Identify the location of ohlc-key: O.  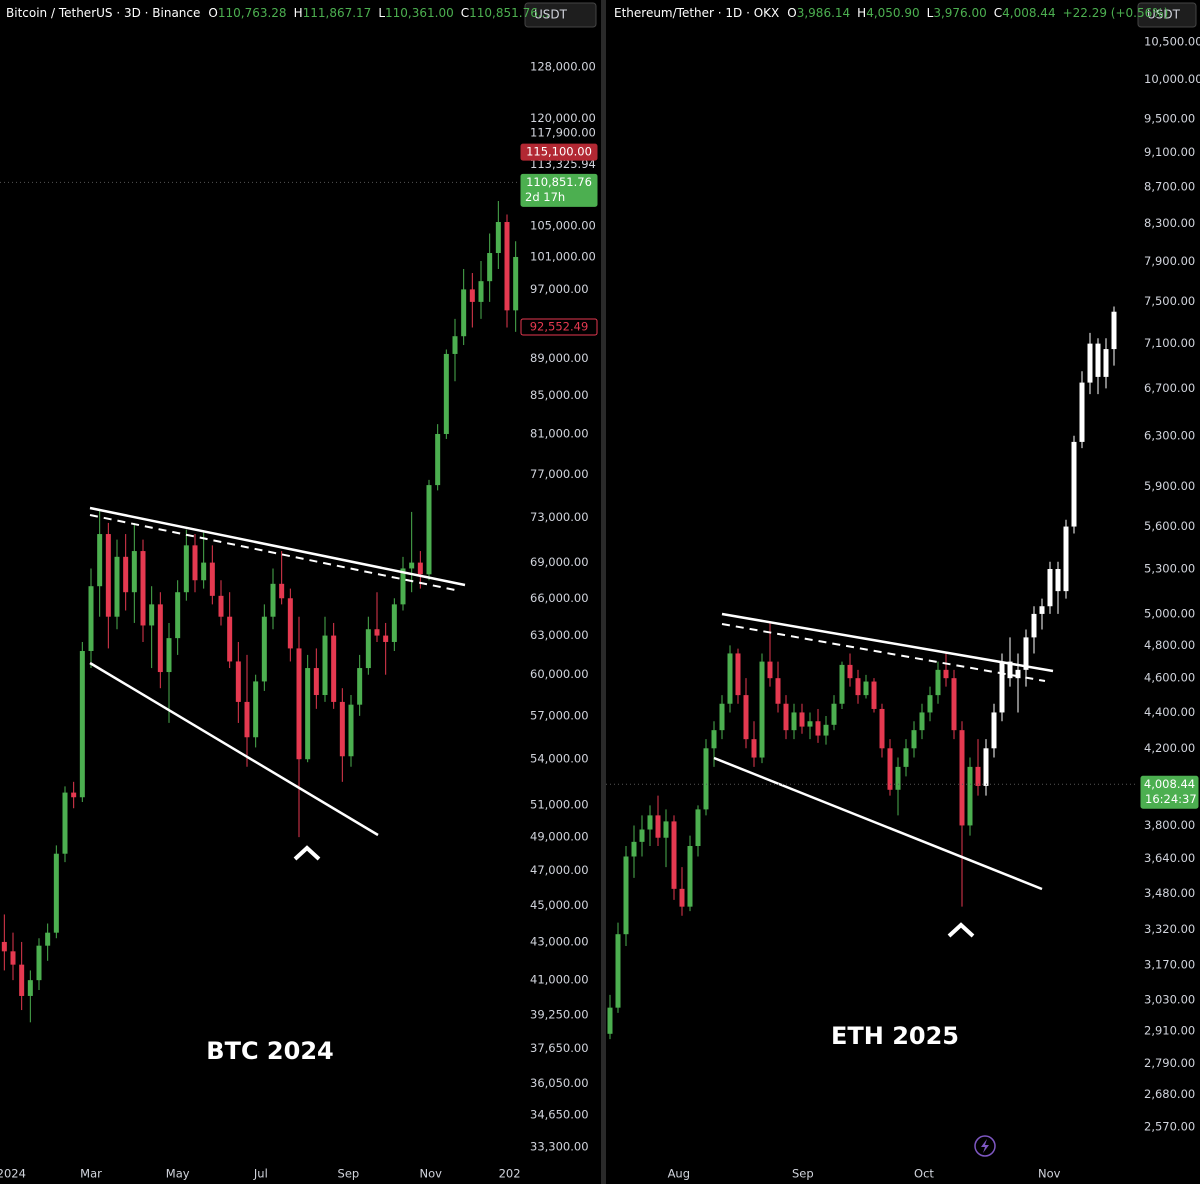
(213, 13).